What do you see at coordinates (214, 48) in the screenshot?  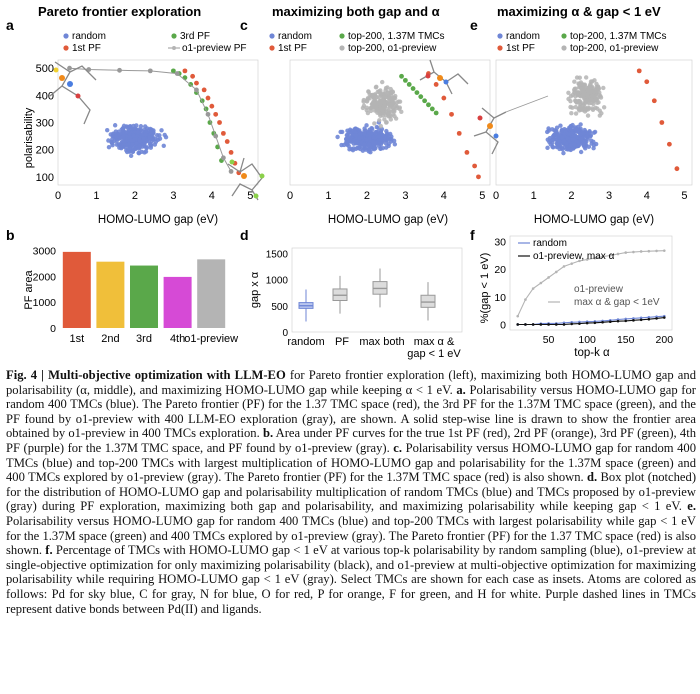 I see `legend-o1-pf: o1-preview PF` at bounding box center [214, 48].